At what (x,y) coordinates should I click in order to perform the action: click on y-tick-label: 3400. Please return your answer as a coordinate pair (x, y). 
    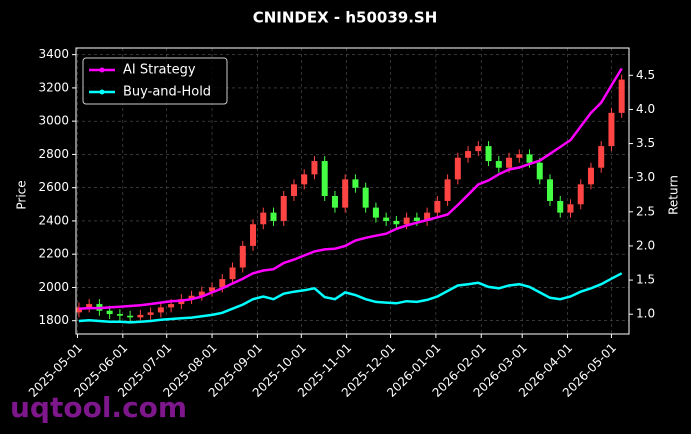
    Looking at the image, I should click on (53, 54).